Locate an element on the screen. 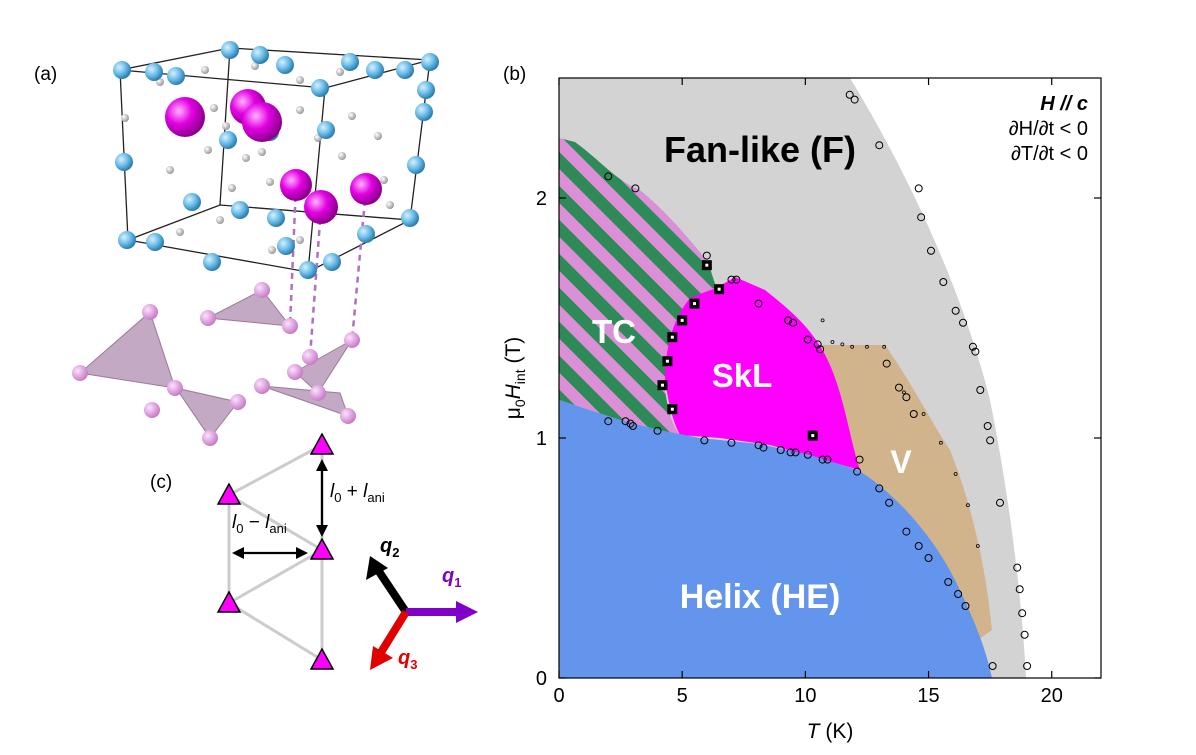 The height and width of the screenshot is (755, 1196). q2-arrowhead is located at coordinates (377, 568).